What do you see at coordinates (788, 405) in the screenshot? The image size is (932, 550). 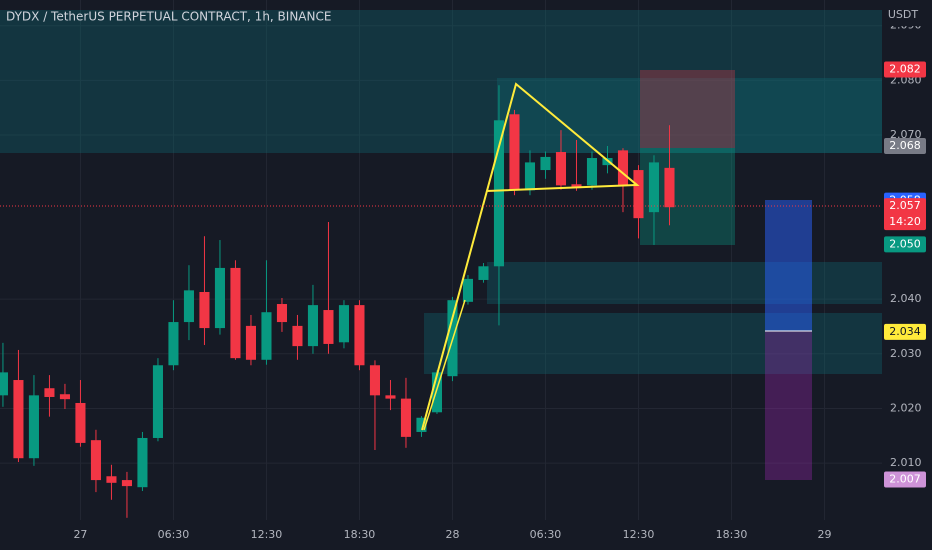 I see `range-down` at bounding box center [788, 405].